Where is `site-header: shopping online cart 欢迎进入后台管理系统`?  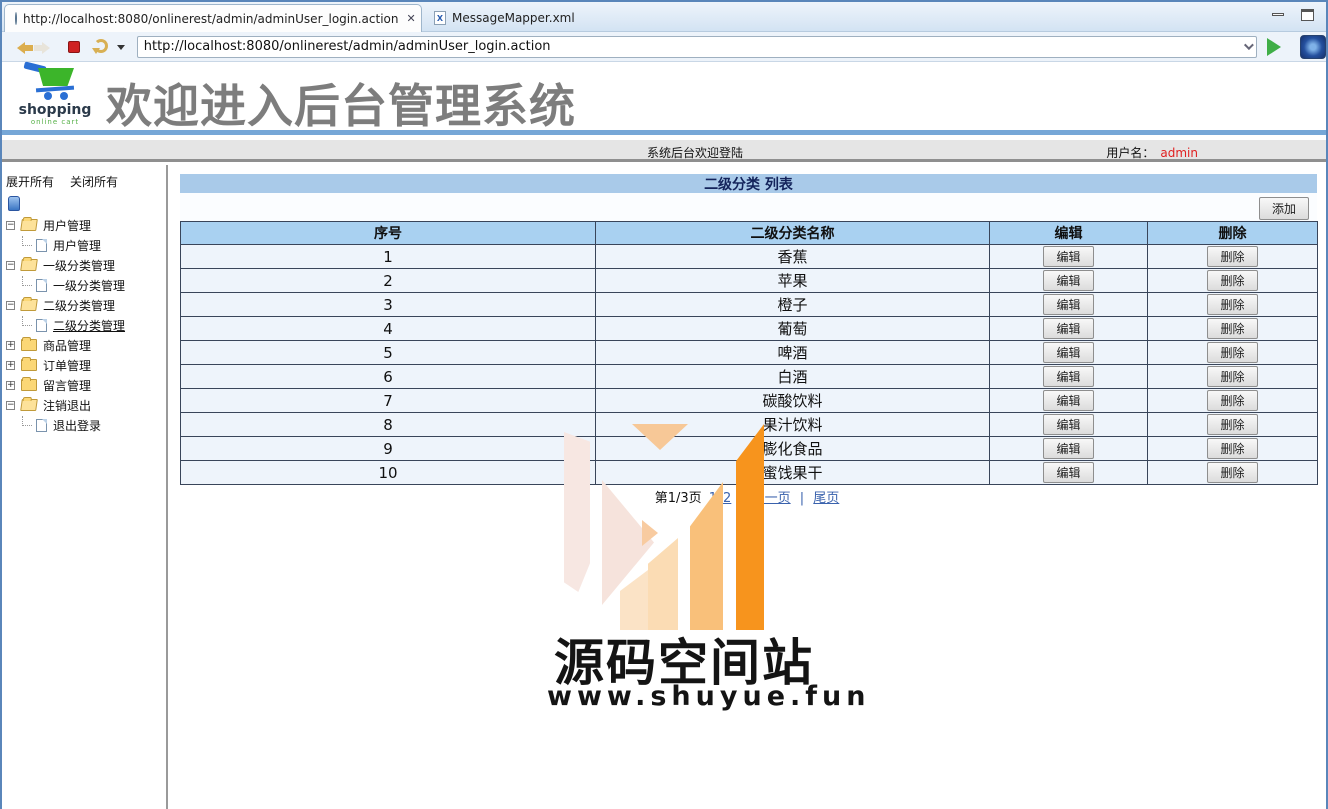
site-header: shopping online cart 欢迎进入后台管理系统 is located at coordinates (664, 97).